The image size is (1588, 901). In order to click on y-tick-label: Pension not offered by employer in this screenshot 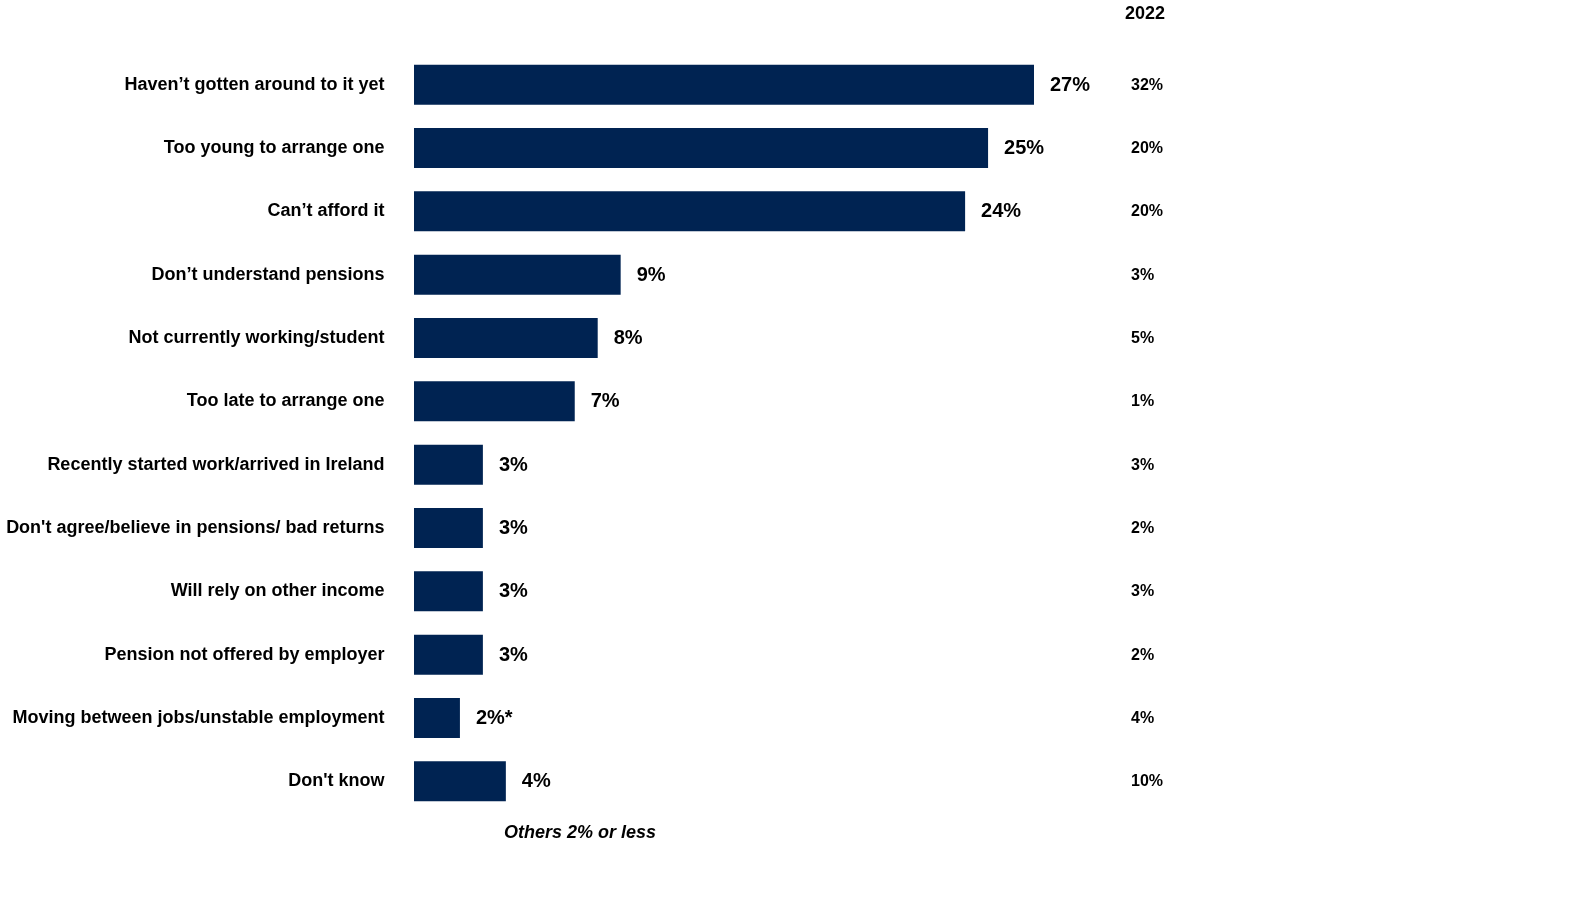, I will do `click(244, 653)`.